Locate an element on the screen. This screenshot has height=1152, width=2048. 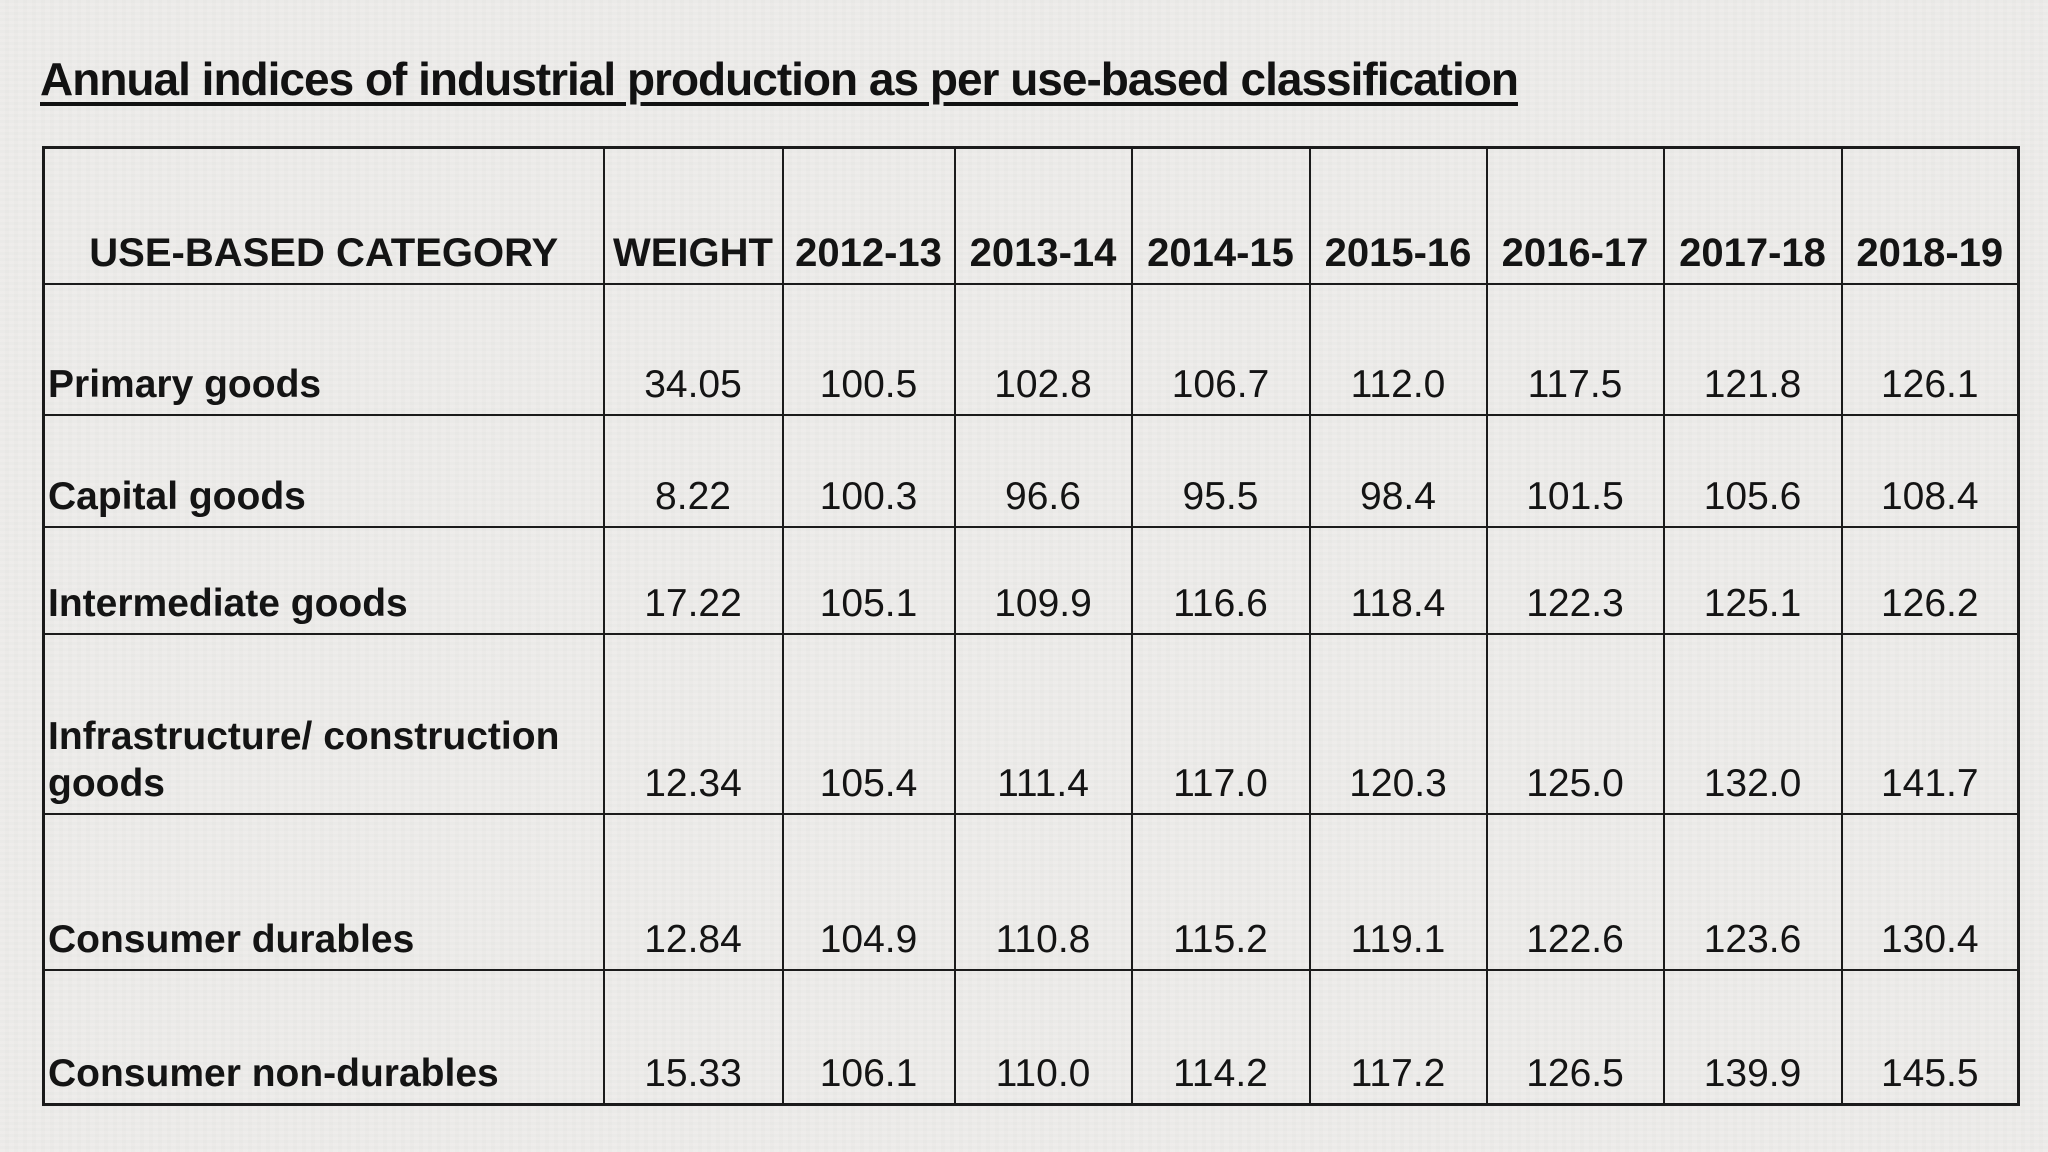
table-cell: 112.0 is located at coordinates (1398, 349).